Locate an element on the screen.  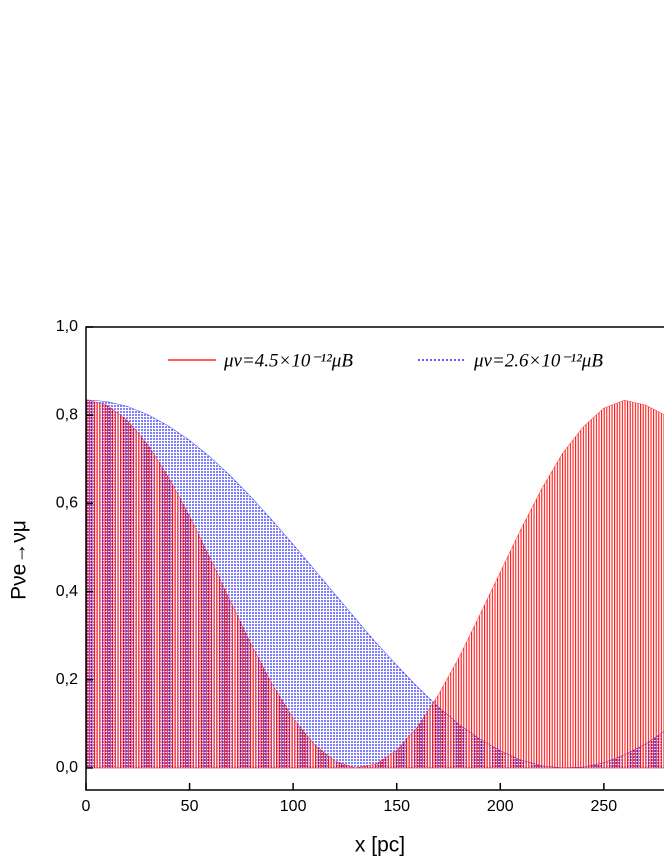
x-tick-label: 50 is located at coordinates (190, 806).